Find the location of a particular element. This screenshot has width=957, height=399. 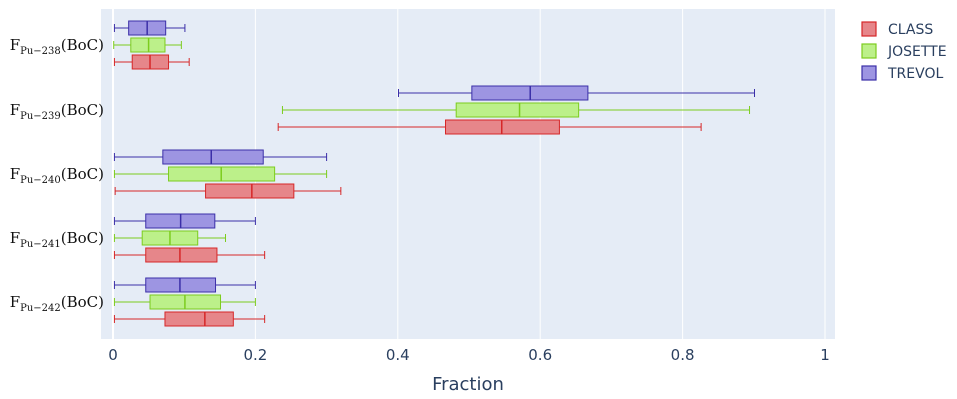

legend-label: TREVOL is located at coordinates (915, 74).